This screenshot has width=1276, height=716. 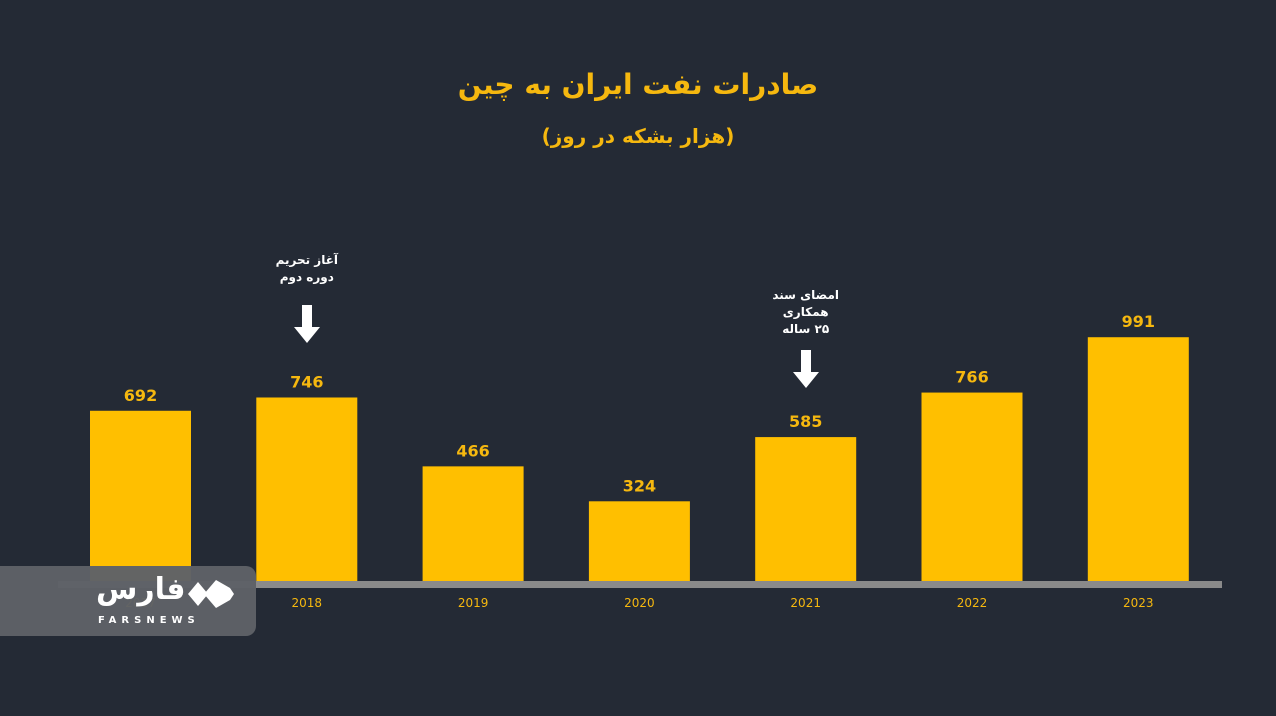 I want to click on logo-subtitle: FARSNEWS, so click(x=149, y=620).